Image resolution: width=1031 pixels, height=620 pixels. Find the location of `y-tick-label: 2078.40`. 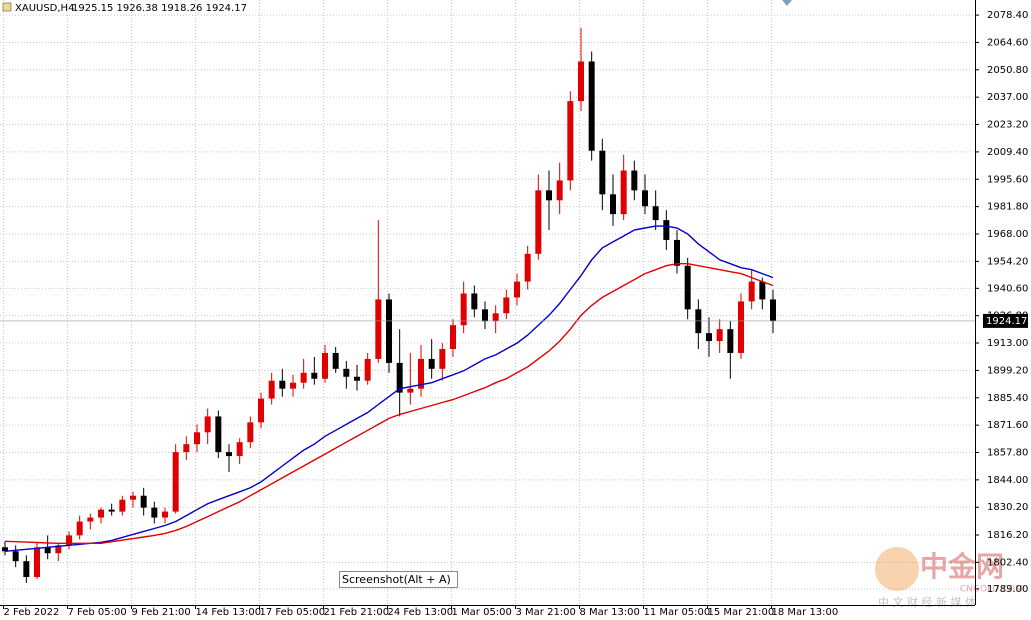

y-tick-label: 2078.40 is located at coordinates (1007, 15).